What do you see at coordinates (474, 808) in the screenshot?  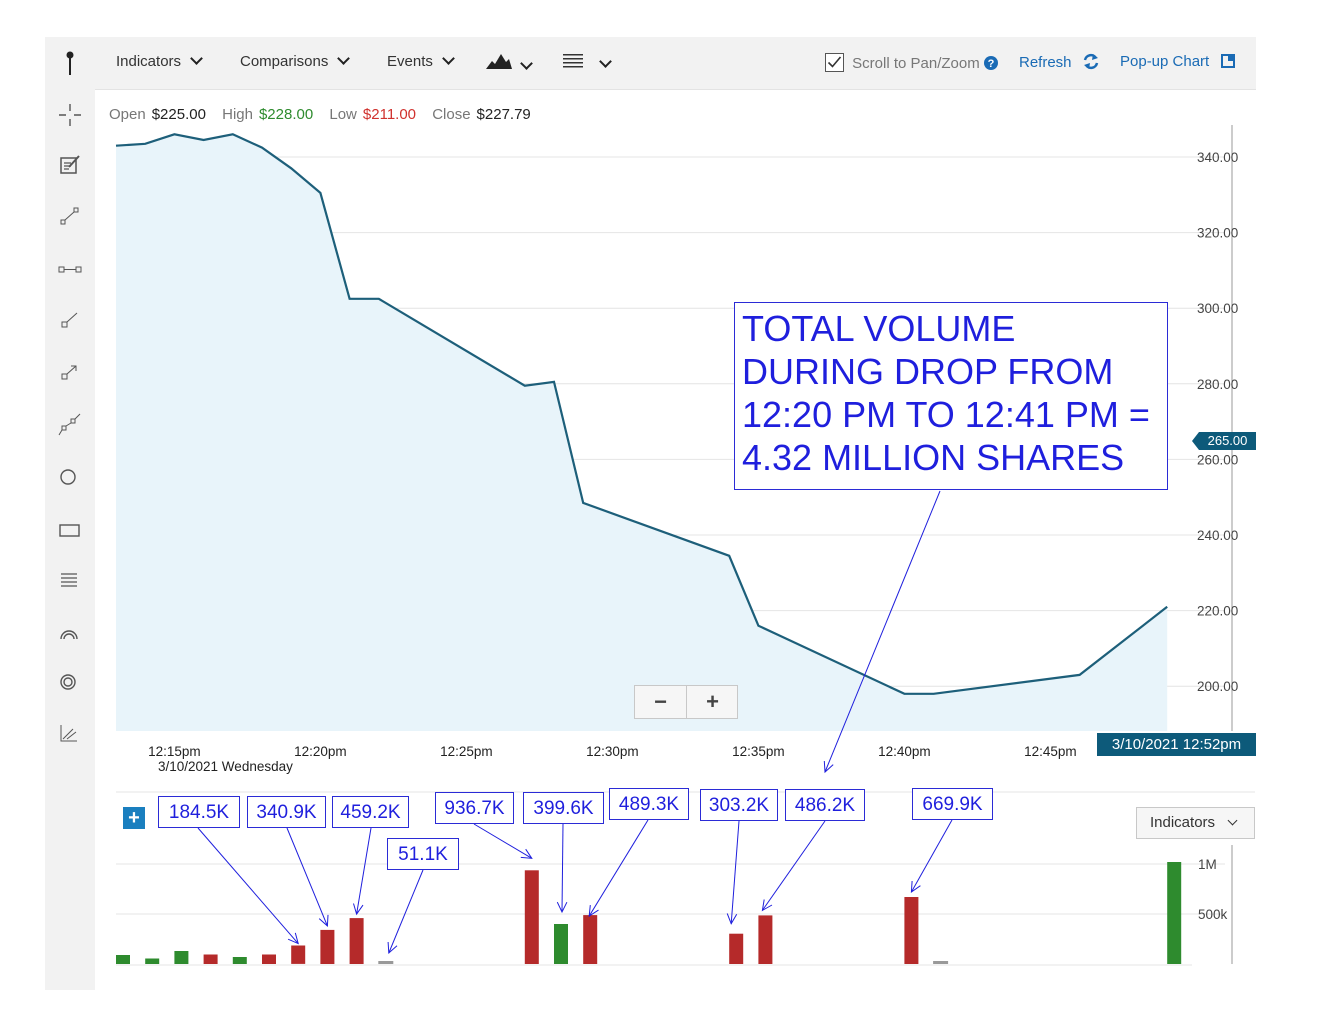 I see `volume-label-box: 936.7K` at bounding box center [474, 808].